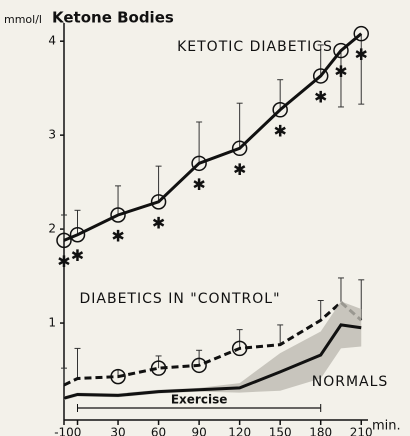 The height and width of the screenshot is (436, 410). Describe the element at coordinates (117, 431) in the screenshot. I see `x-tick-label: 30` at that location.